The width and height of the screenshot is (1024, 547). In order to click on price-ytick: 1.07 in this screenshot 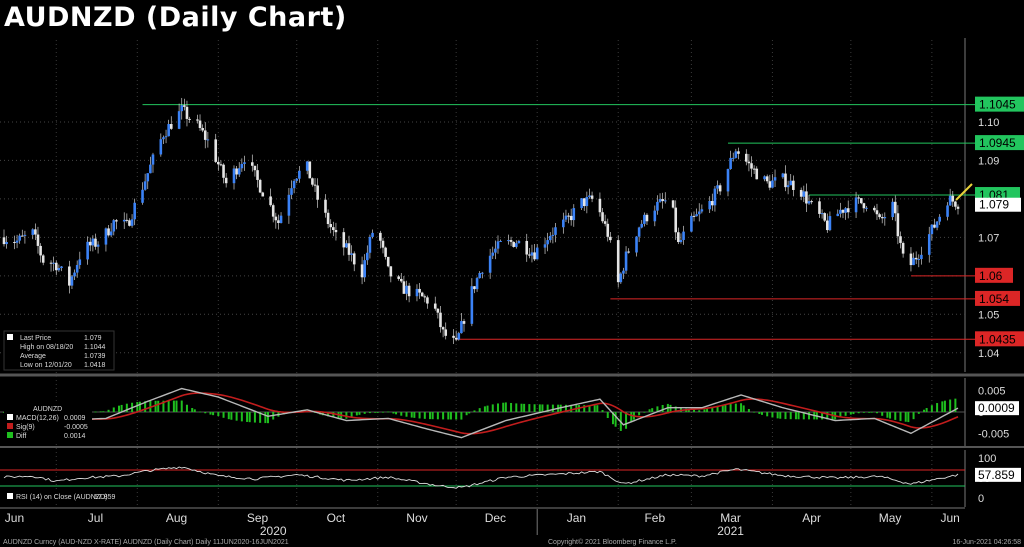, I will do `click(988, 238)`.